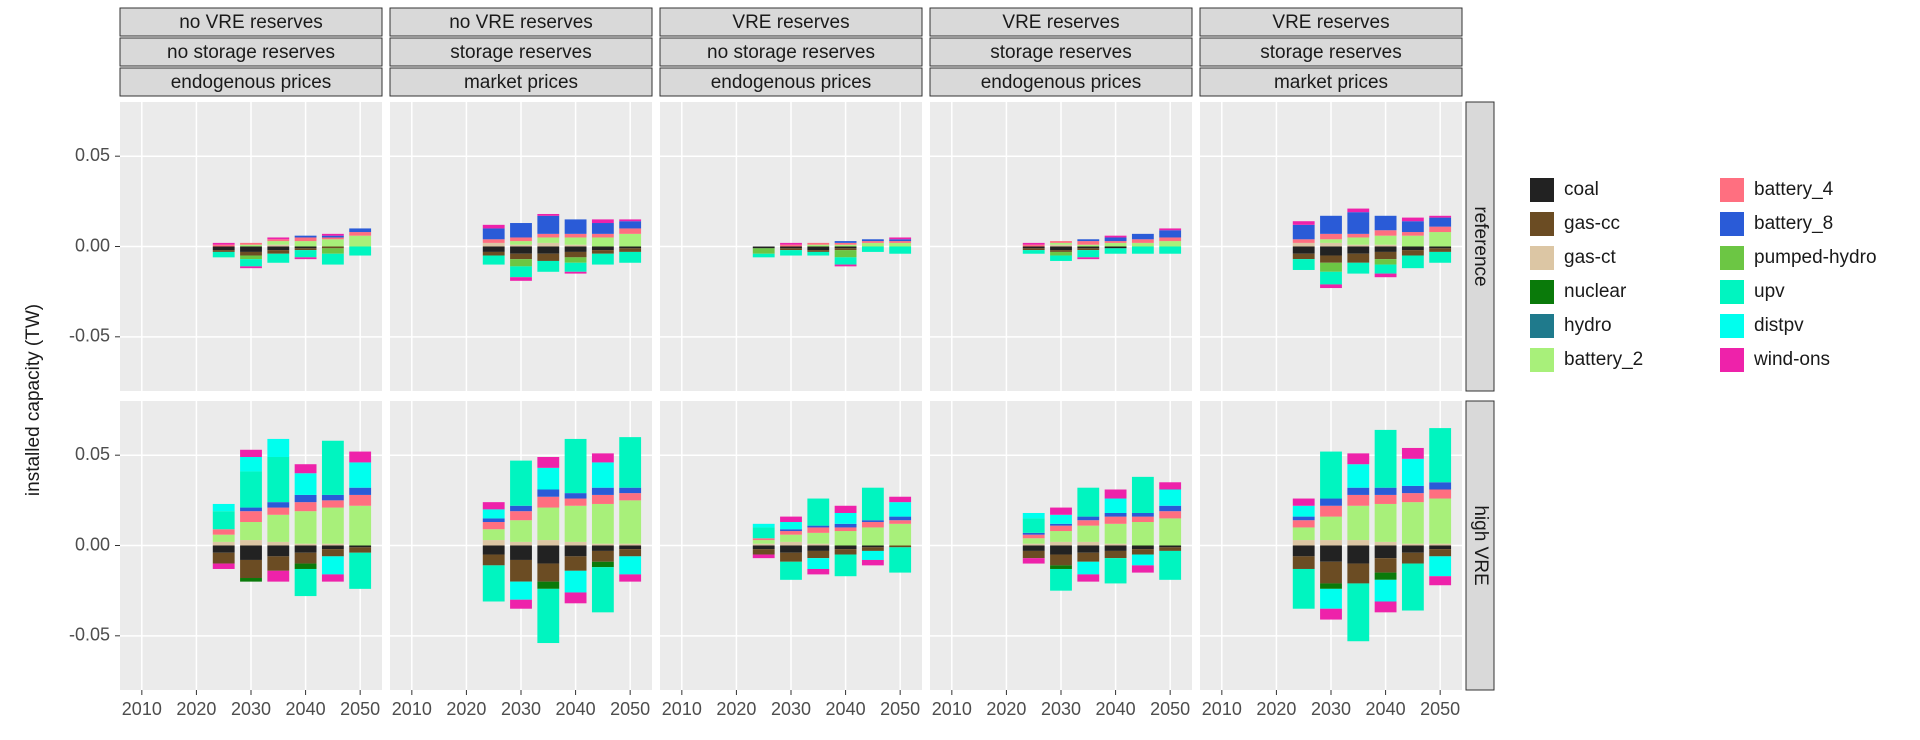 This screenshot has width=1920, height=740. What do you see at coordinates (1331, 82) in the screenshot?
I see `strip-label: market prices` at bounding box center [1331, 82].